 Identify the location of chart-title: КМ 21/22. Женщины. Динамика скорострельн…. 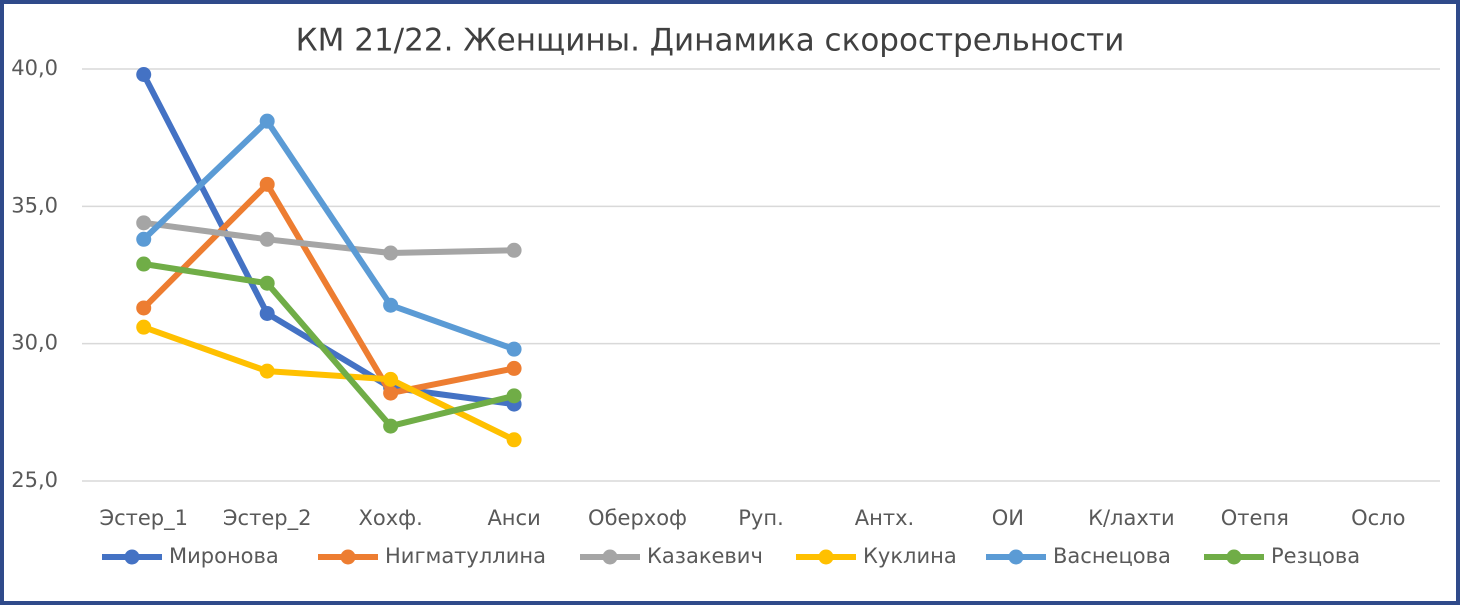
(710, 41).